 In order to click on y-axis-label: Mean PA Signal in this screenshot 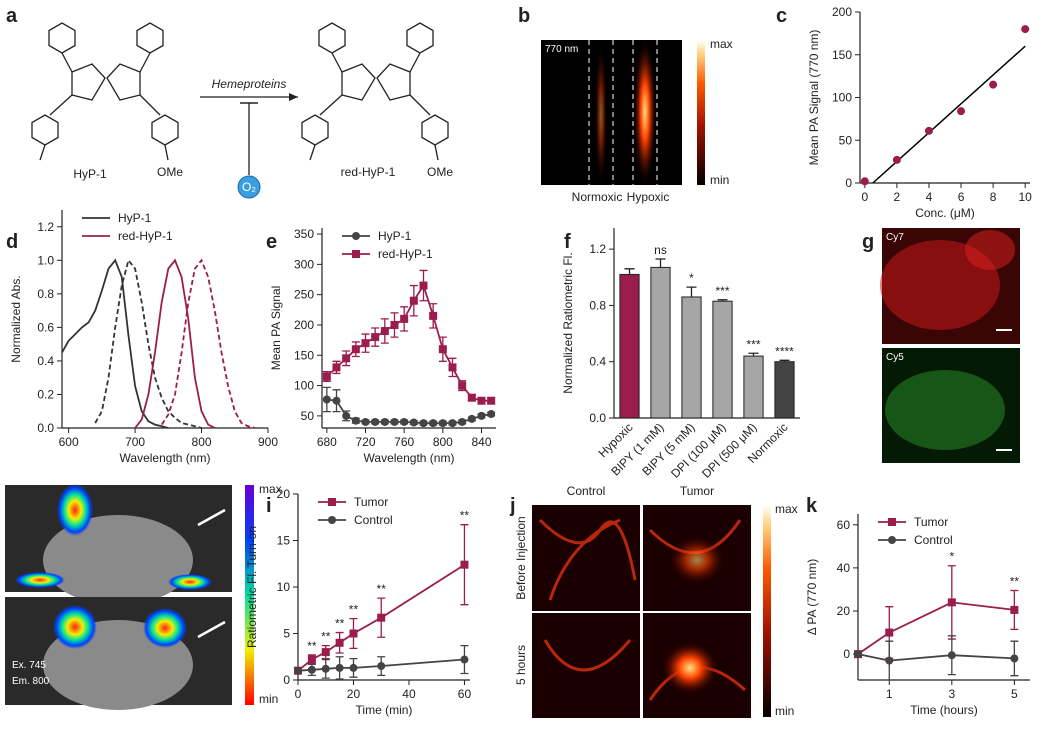, I will do `click(276, 328)`.